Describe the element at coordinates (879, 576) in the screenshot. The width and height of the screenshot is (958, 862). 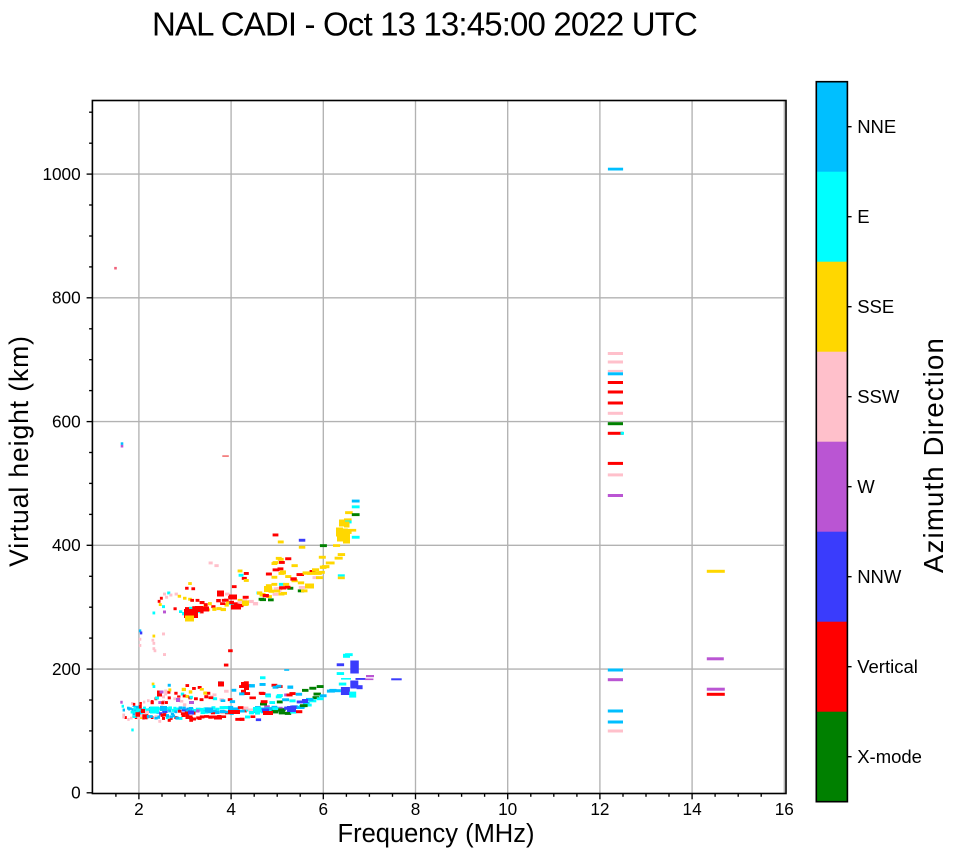
I see `svg-text: NNW` at that location.